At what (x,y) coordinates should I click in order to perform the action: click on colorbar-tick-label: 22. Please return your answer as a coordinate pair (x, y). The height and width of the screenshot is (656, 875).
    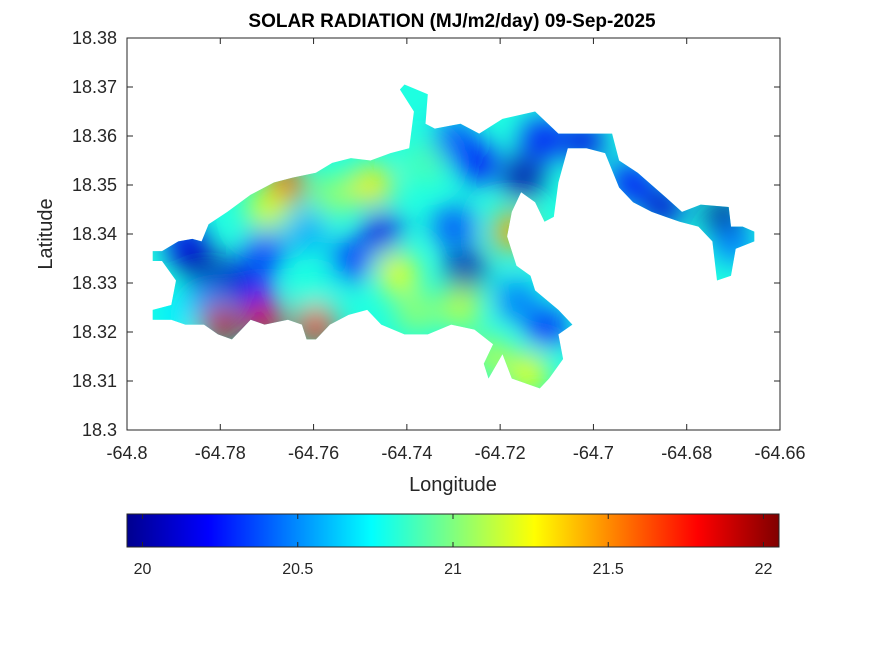
    Looking at the image, I should click on (764, 569).